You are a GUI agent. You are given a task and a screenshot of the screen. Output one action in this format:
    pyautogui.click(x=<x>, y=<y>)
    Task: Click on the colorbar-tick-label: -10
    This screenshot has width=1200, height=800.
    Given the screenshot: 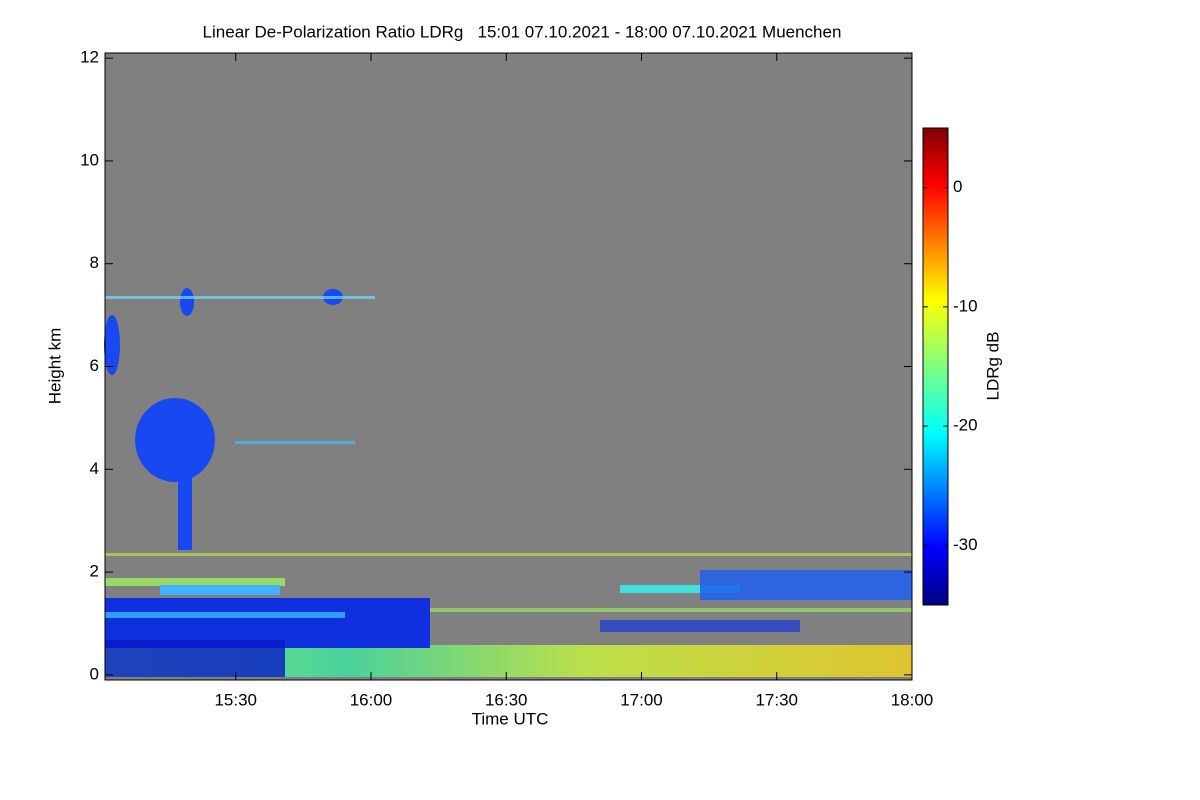 What is the action you would take?
    pyautogui.click(x=965, y=305)
    